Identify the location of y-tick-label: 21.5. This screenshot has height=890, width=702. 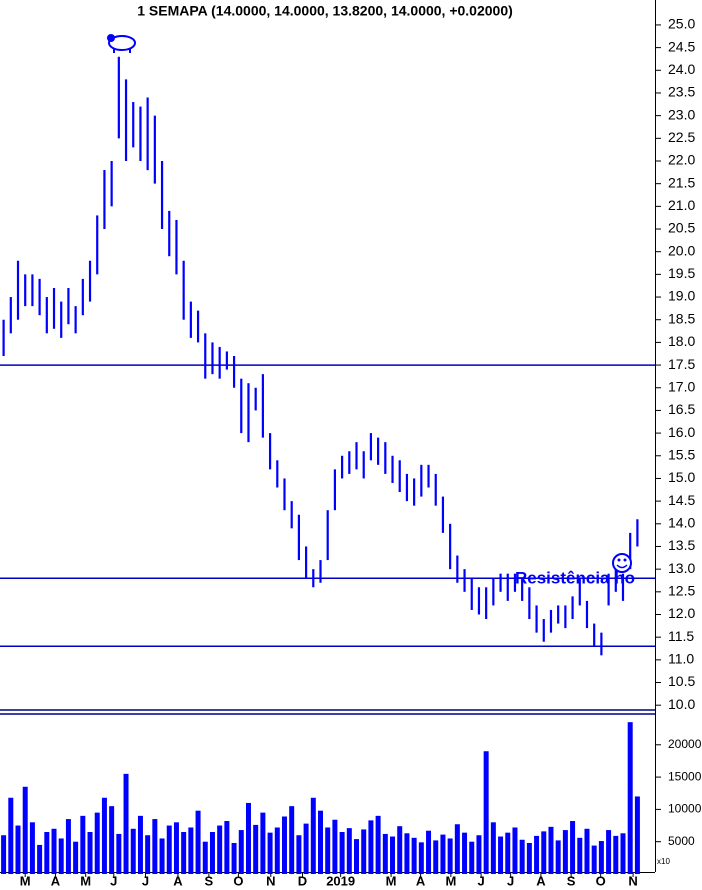
(681, 182).